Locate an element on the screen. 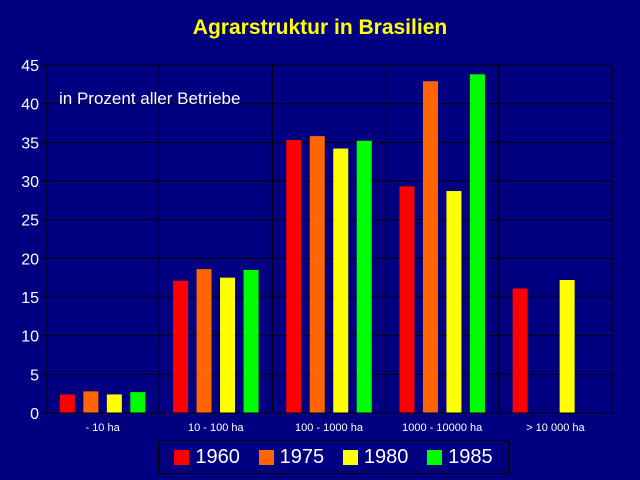  y-tick-label: 45 is located at coordinates (30, 66).